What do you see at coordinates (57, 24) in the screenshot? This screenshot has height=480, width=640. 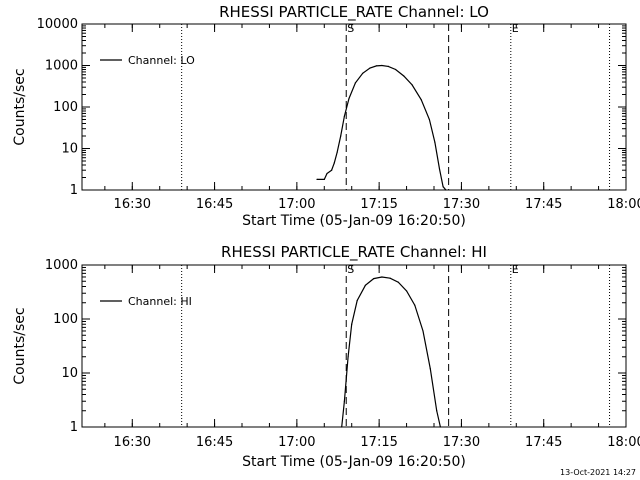 I see `y-tick-label: 10000` at bounding box center [57, 24].